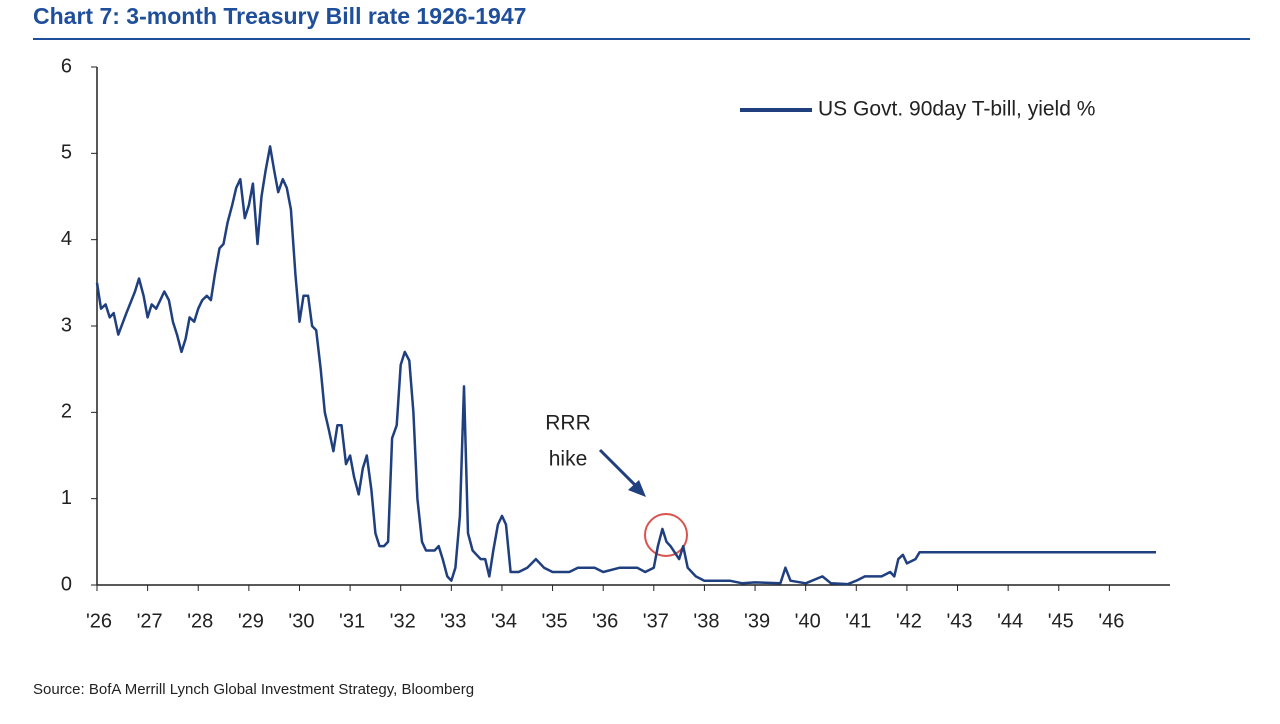 The image size is (1280, 724). I want to click on annotation-arrowhead, so click(637, 488).